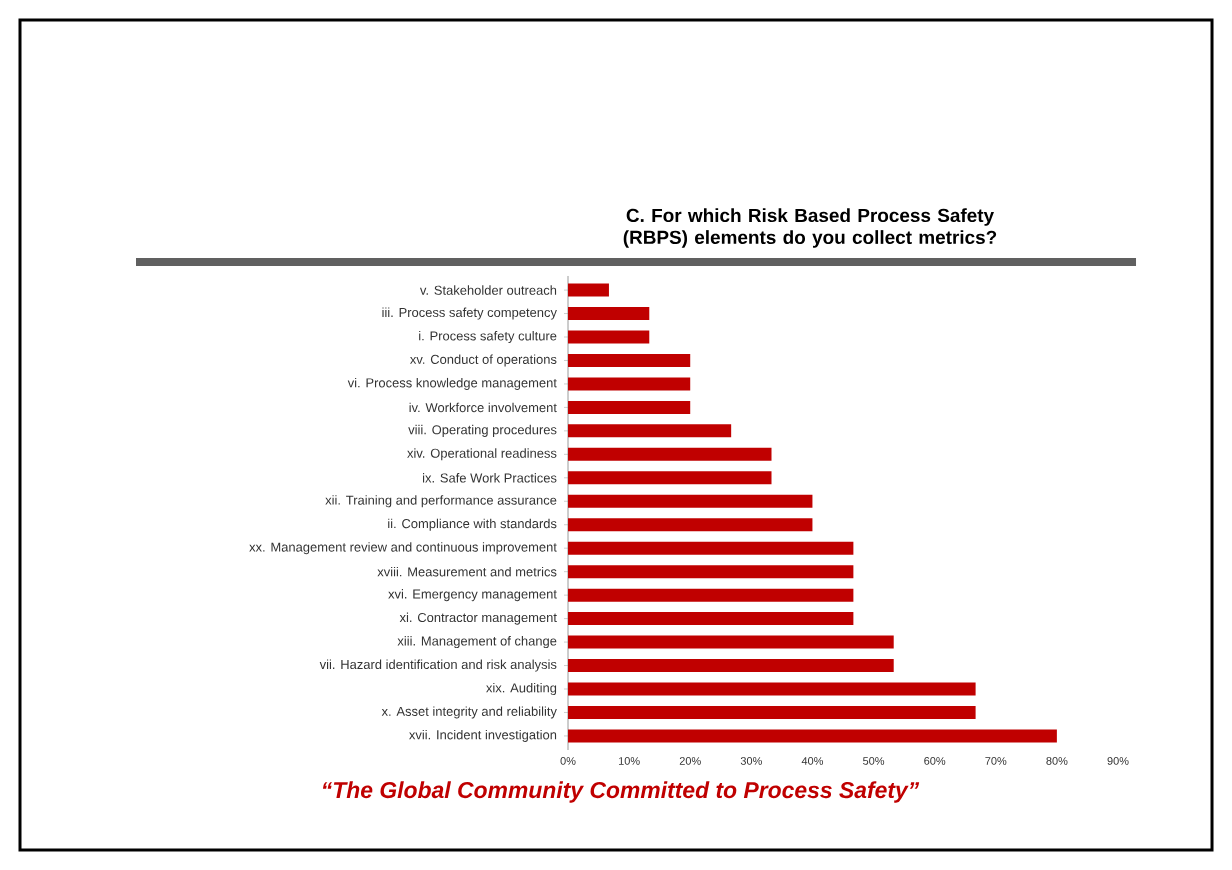  I want to click on chart-title: C. For which Risk Based Process Safety (RBPS) elements do you collect metrics?, so click(810, 228).